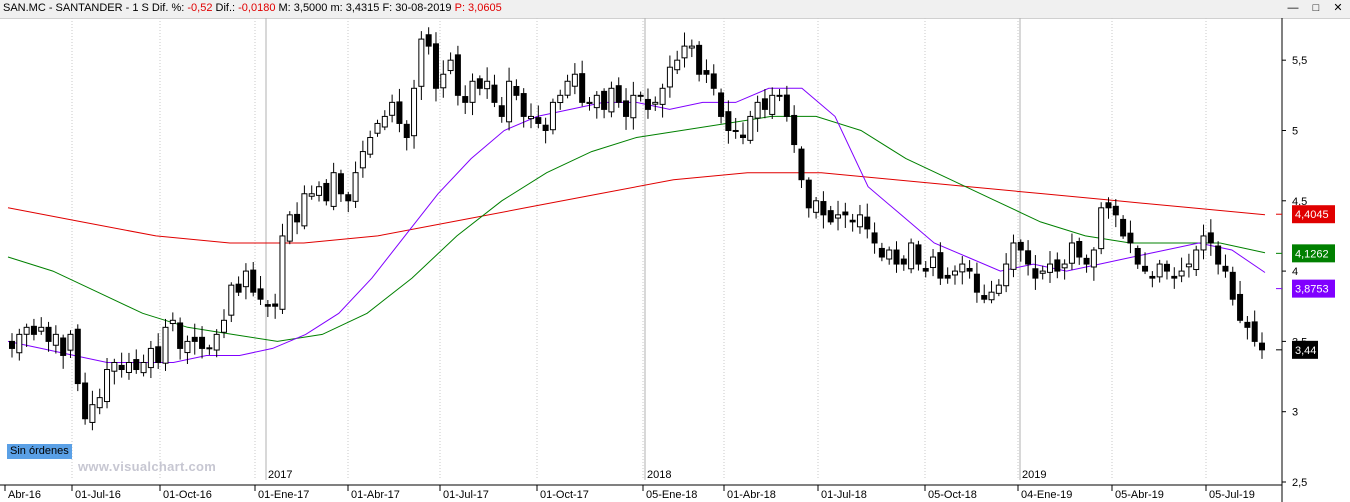 This screenshot has width=1350, height=502. What do you see at coordinates (1305, 351) in the screenshot?
I see `price-tag-label: 3,44` at bounding box center [1305, 351].